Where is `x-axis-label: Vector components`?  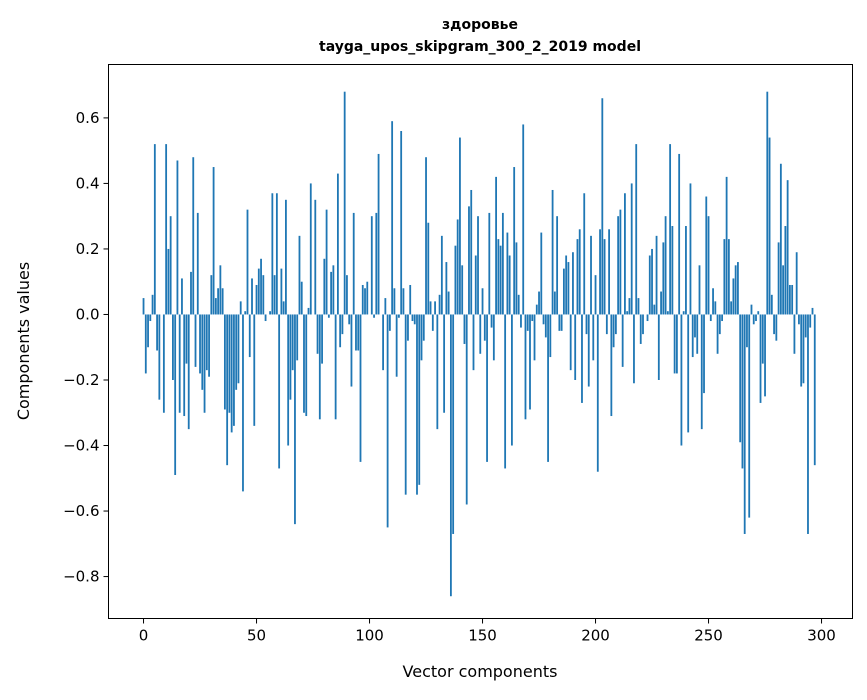 x-axis-label: Vector components is located at coordinates (480, 671).